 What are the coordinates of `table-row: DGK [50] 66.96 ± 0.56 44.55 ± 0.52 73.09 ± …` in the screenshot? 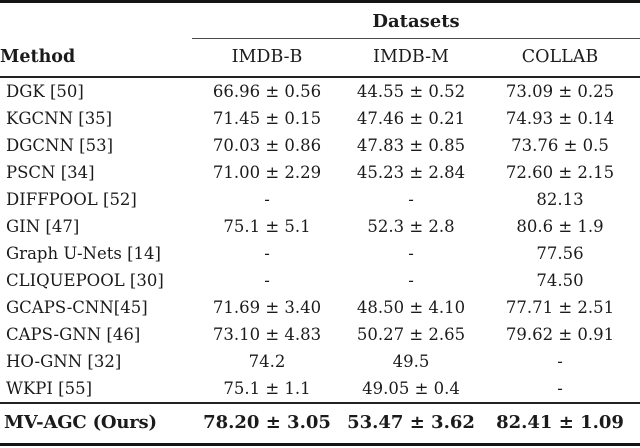 It's located at (320, 91).